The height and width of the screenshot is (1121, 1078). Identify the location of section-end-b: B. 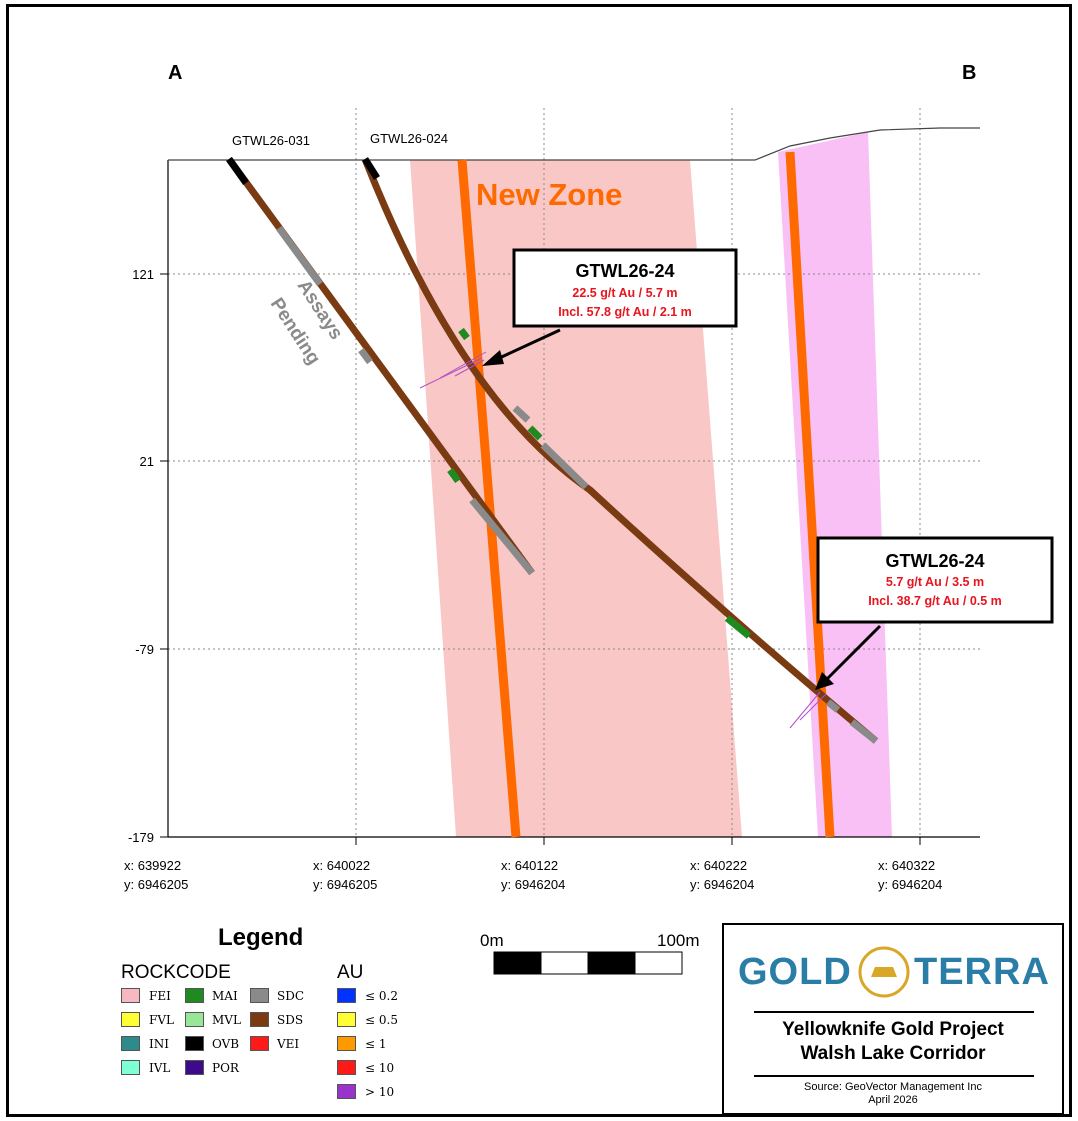
(969, 73).